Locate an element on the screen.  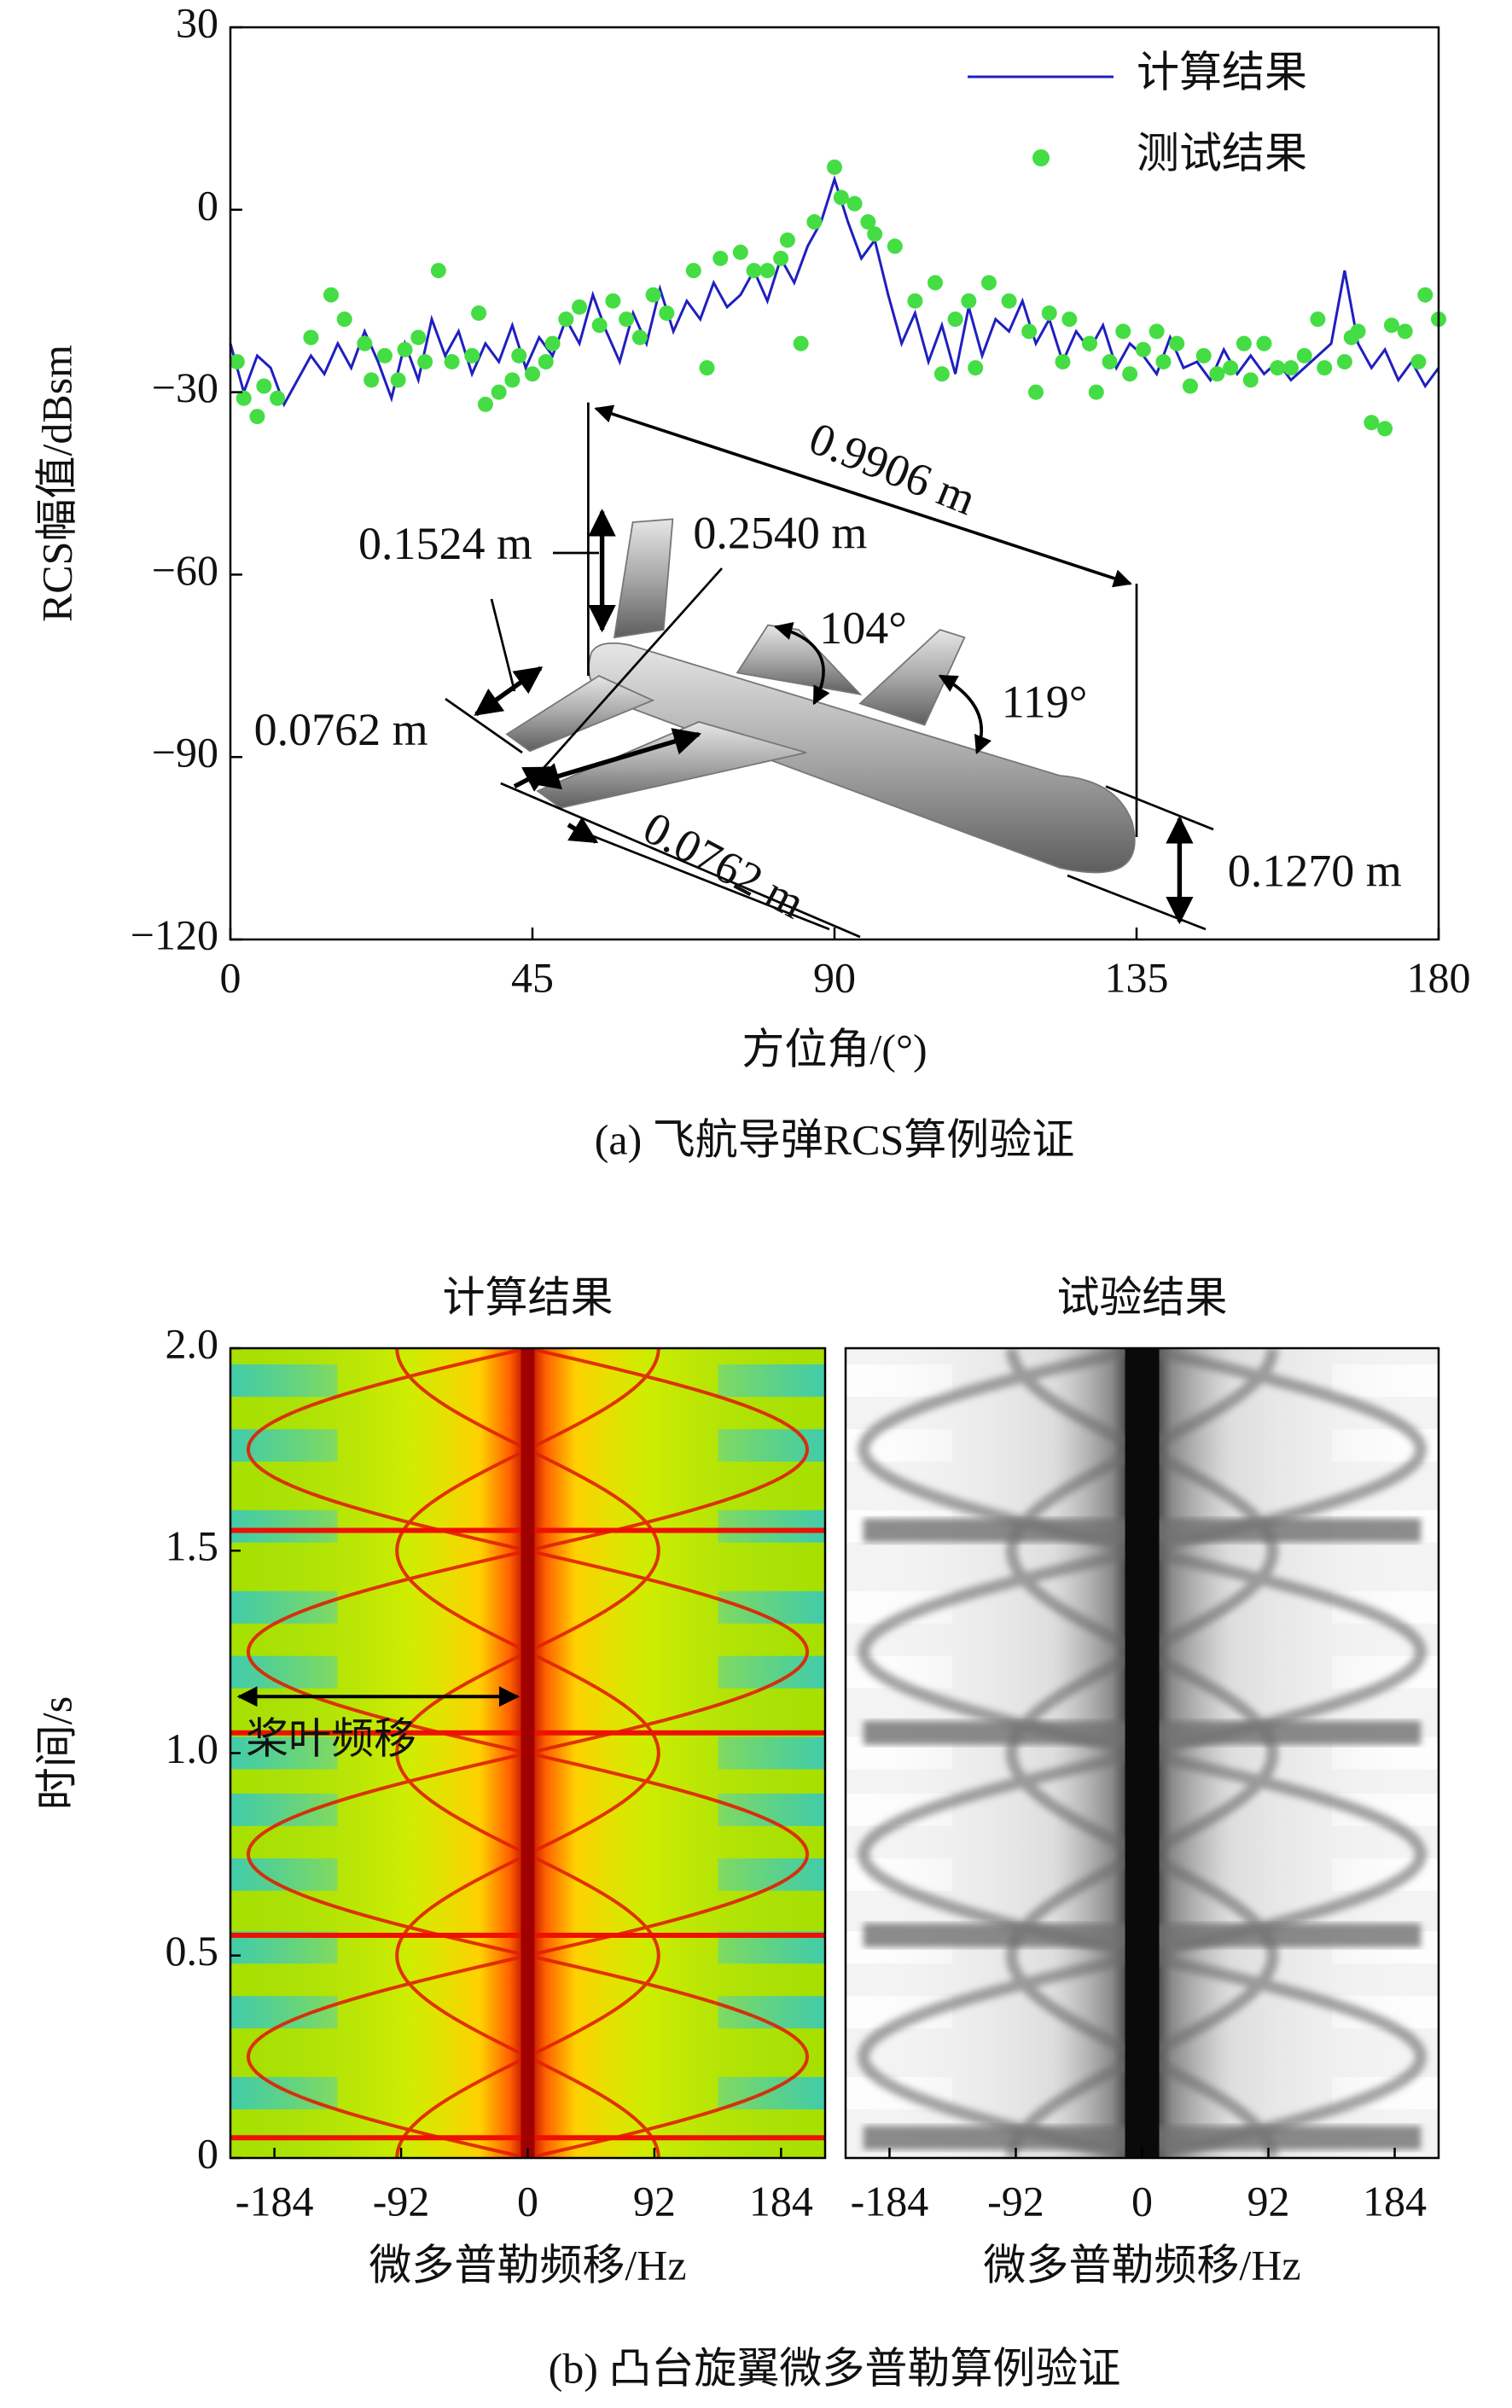
data-line is located at coordinates (834, 291).